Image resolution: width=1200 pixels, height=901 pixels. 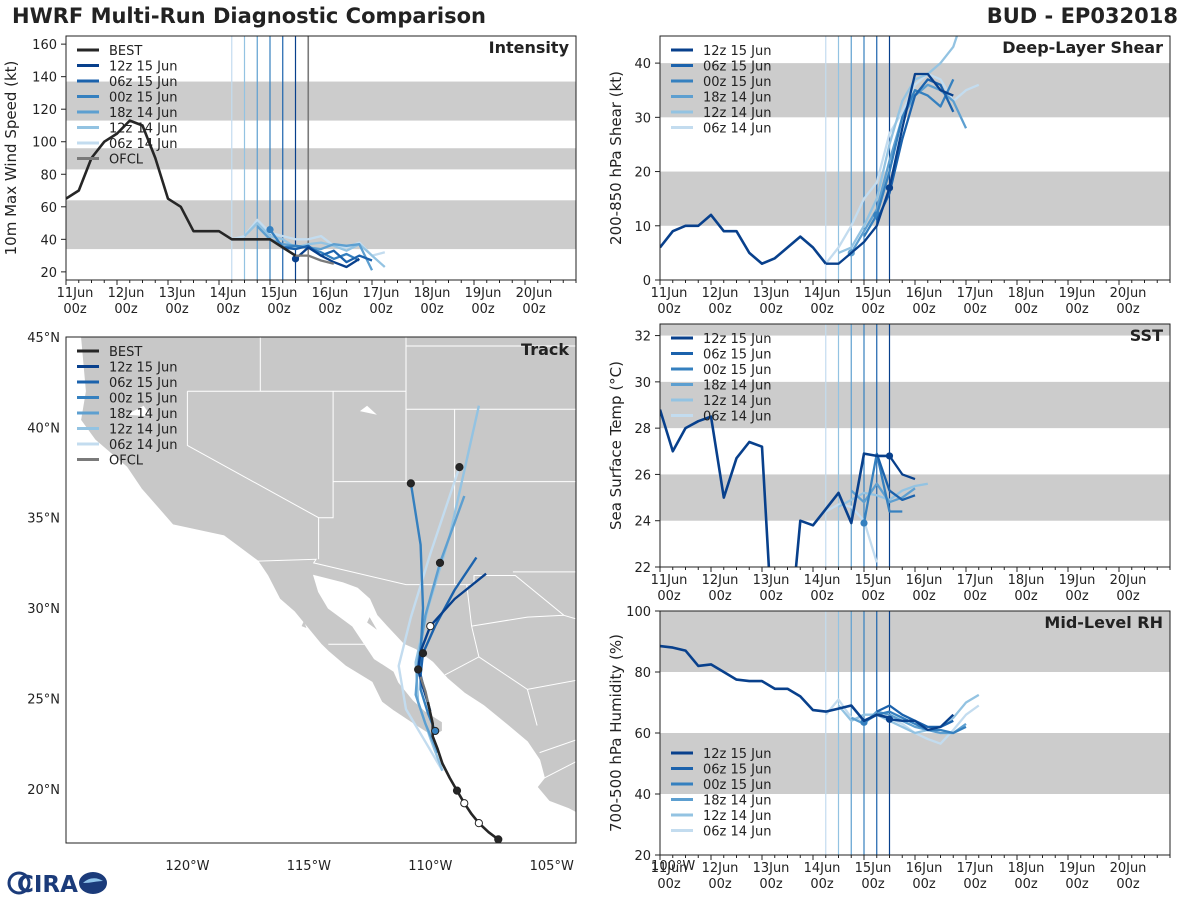 I want to click on y-tick-label: 60, so click(x=48, y=208).